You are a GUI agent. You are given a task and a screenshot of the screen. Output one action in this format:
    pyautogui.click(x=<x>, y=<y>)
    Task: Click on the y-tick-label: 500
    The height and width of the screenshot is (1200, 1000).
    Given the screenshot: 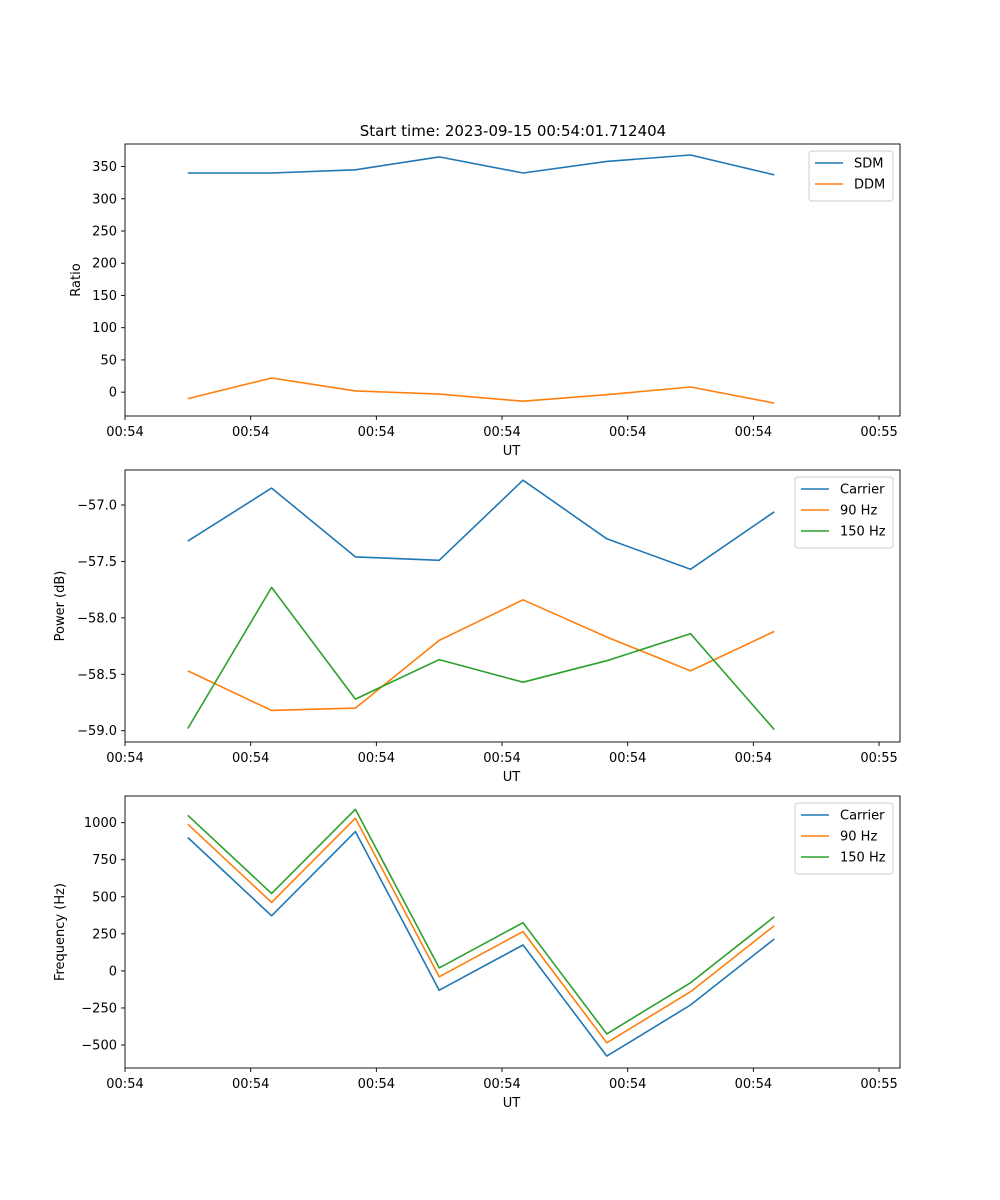 What is the action you would take?
    pyautogui.click(x=104, y=897)
    